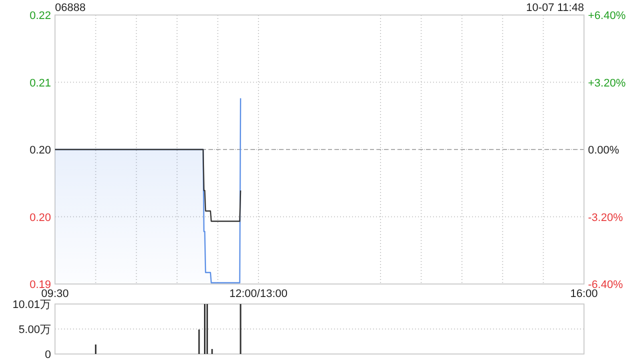 Image resolution: width=640 pixels, height=360 pixels. I want to click on y-tick-label: 0, so click(47, 354).